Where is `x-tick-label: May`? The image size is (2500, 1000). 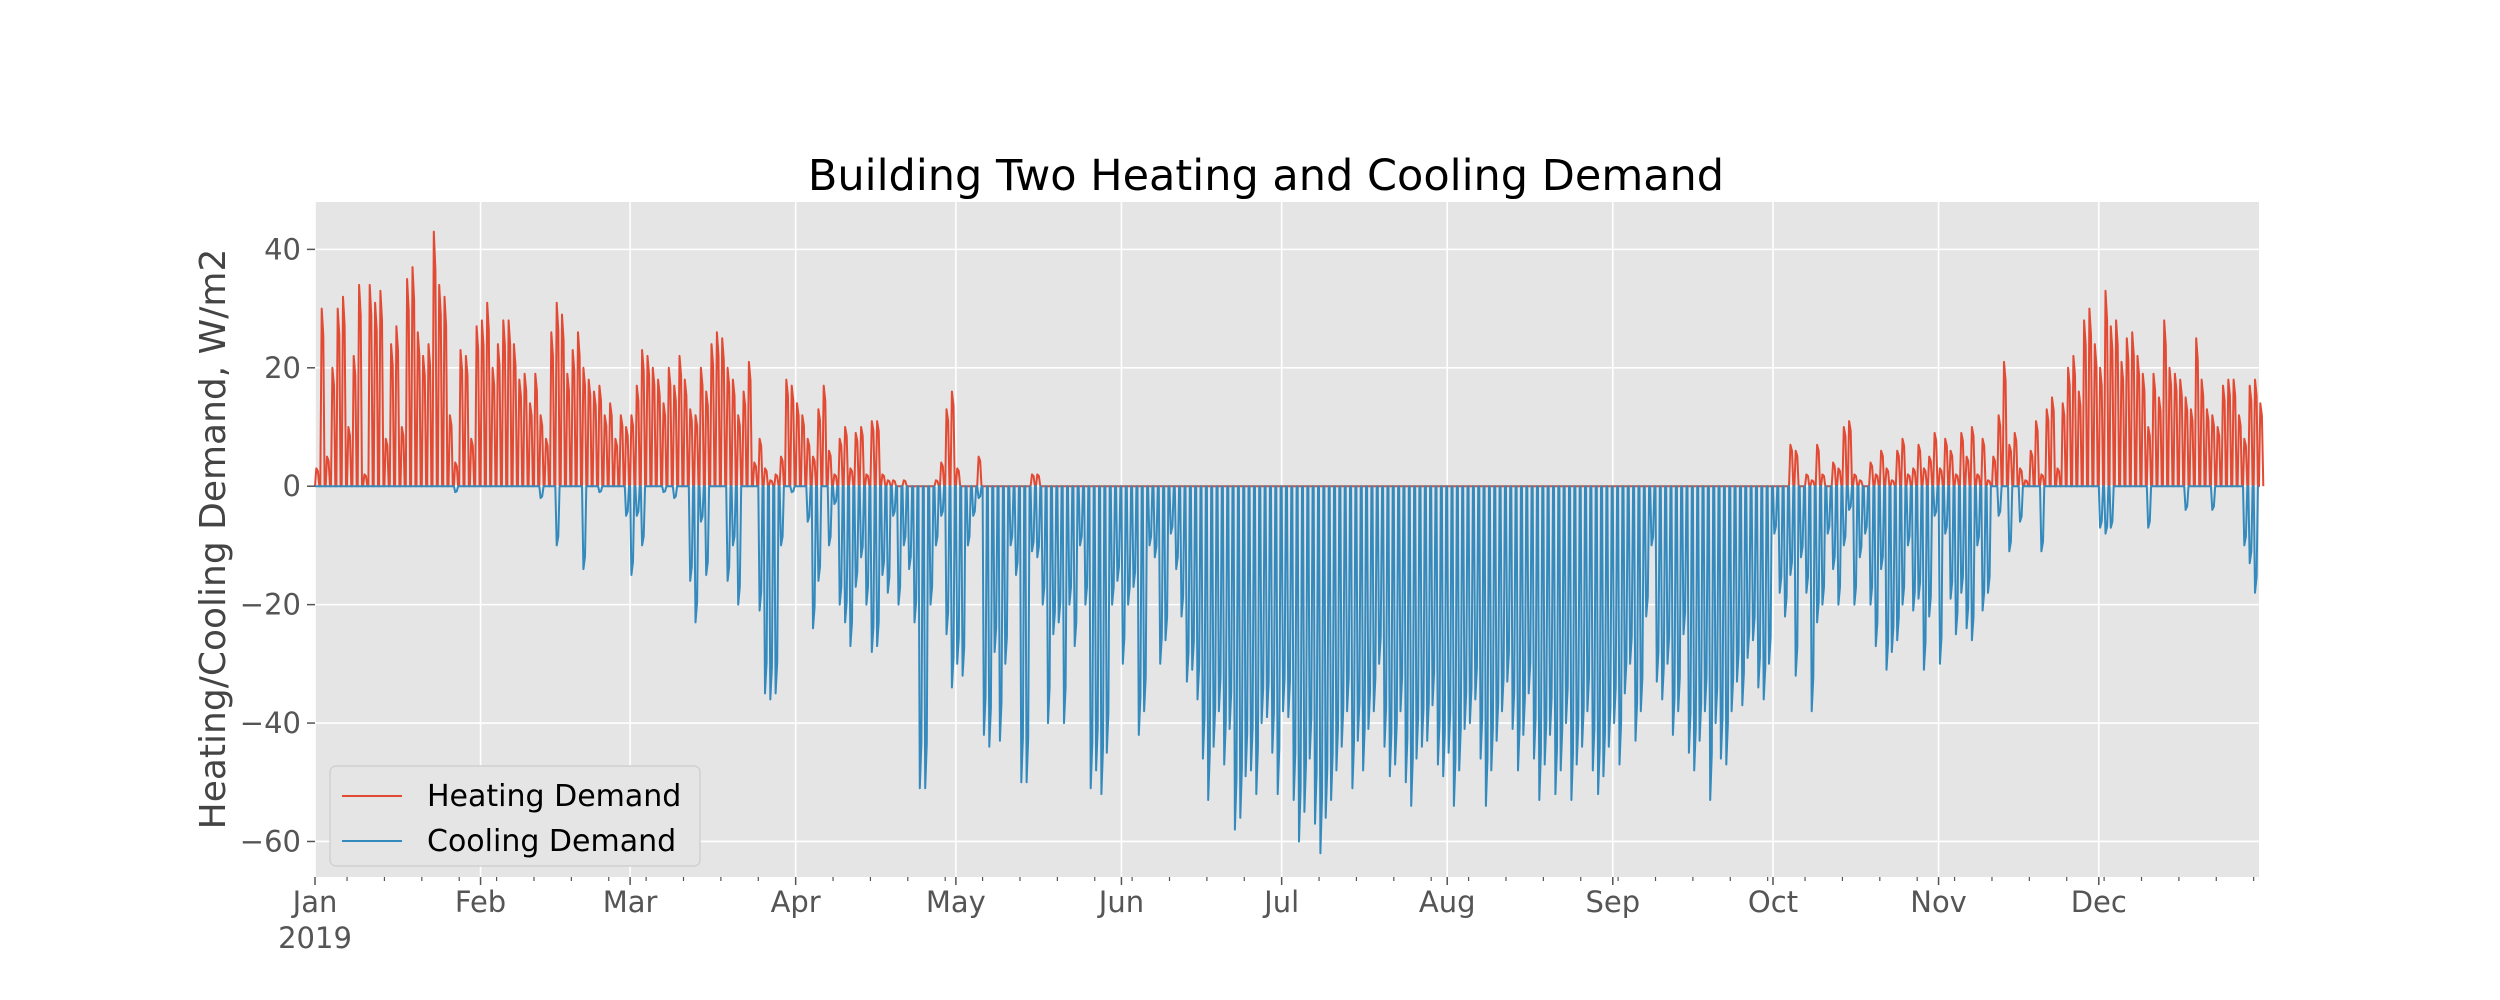
x-tick-label: May is located at coordinates (956, 902).